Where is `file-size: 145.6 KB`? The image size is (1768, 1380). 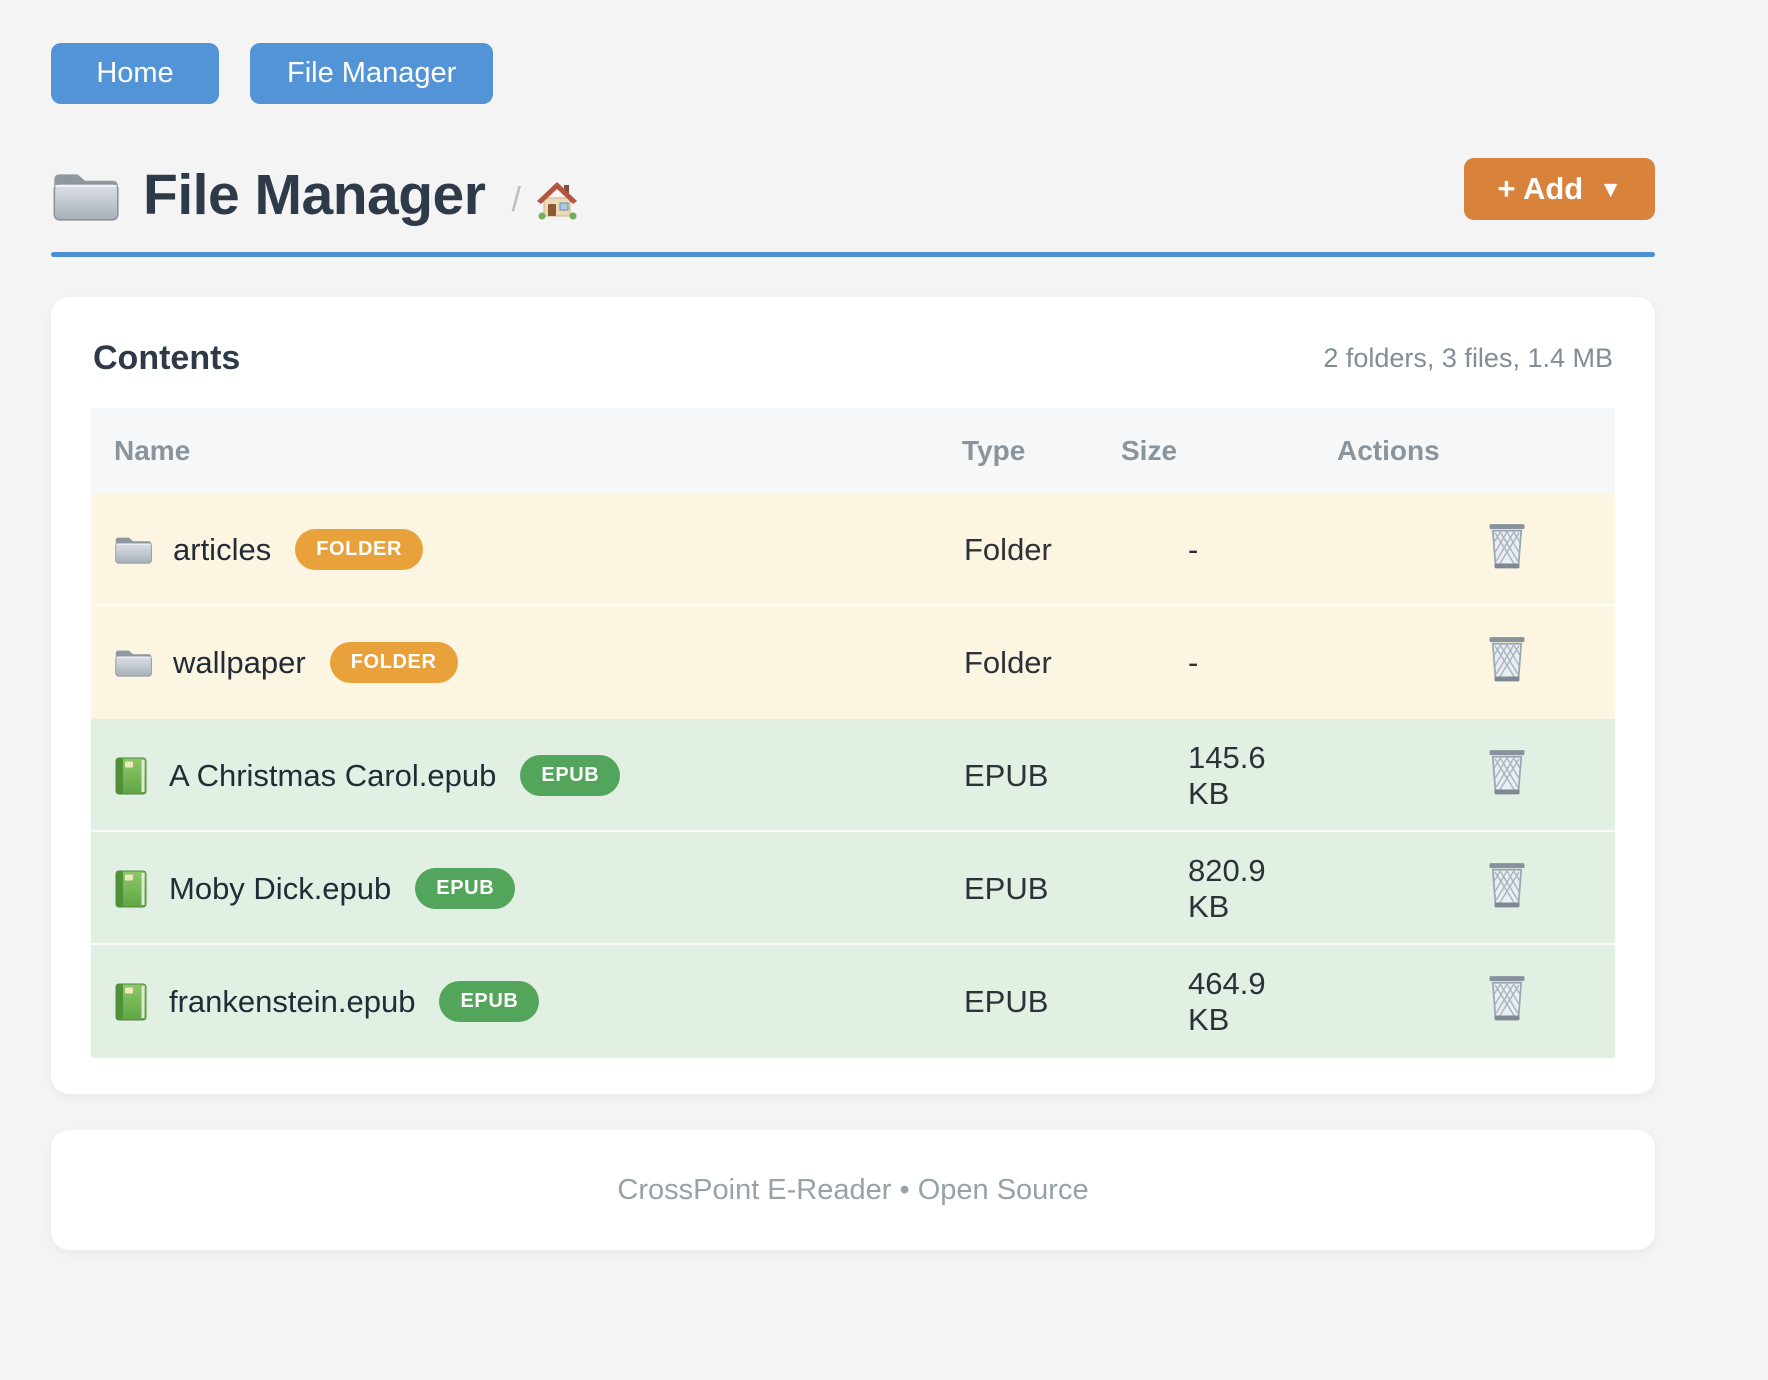
file-size: 145.6 KB is located at coordinates (1227, 775).